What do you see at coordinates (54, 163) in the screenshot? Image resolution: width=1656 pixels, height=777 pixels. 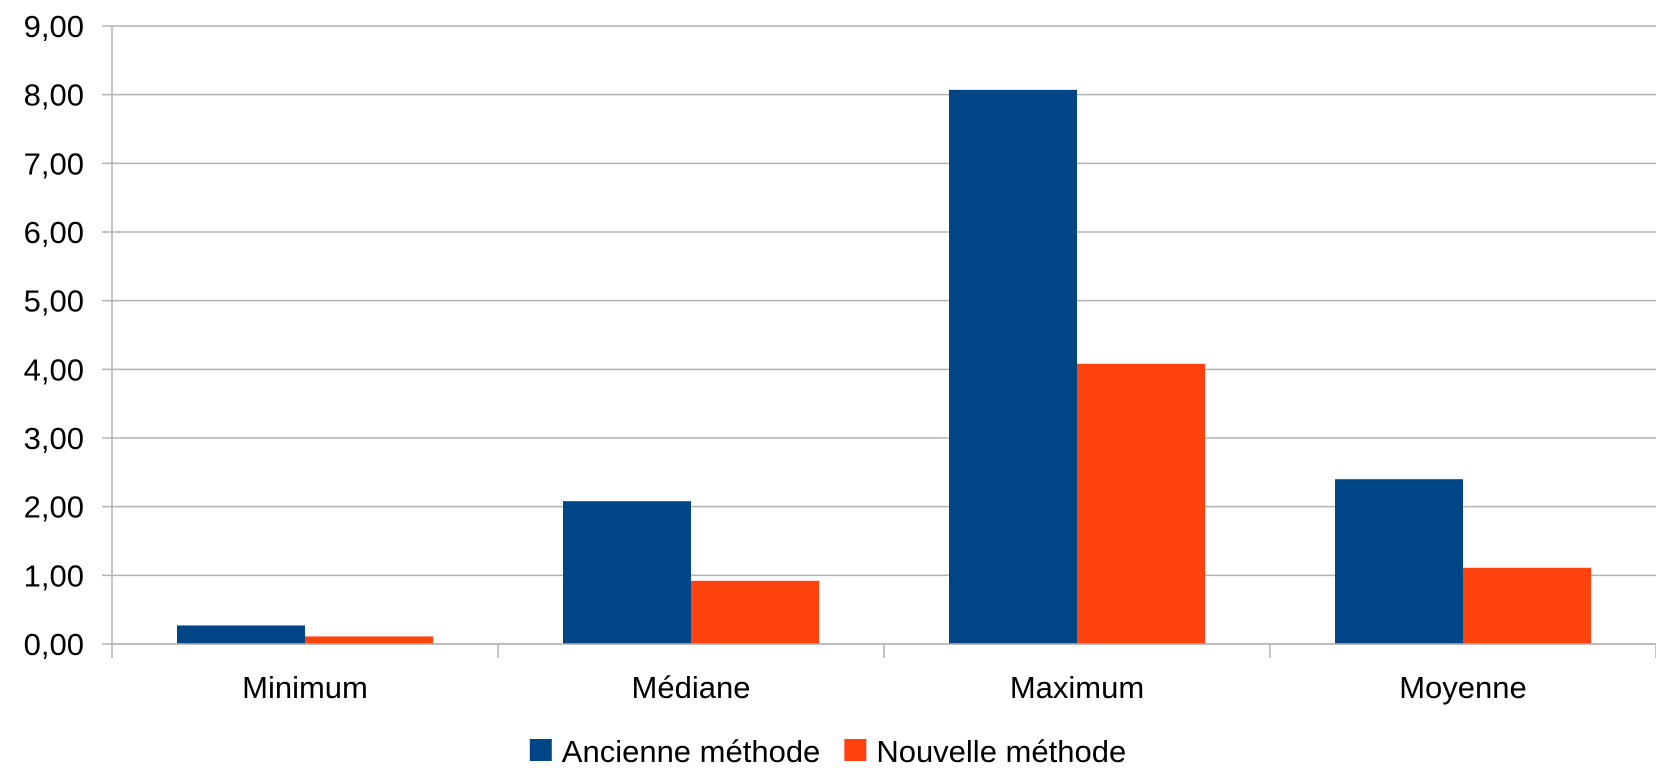 I see `y-tick-label: 7,00` at bounding box center [54, 163].